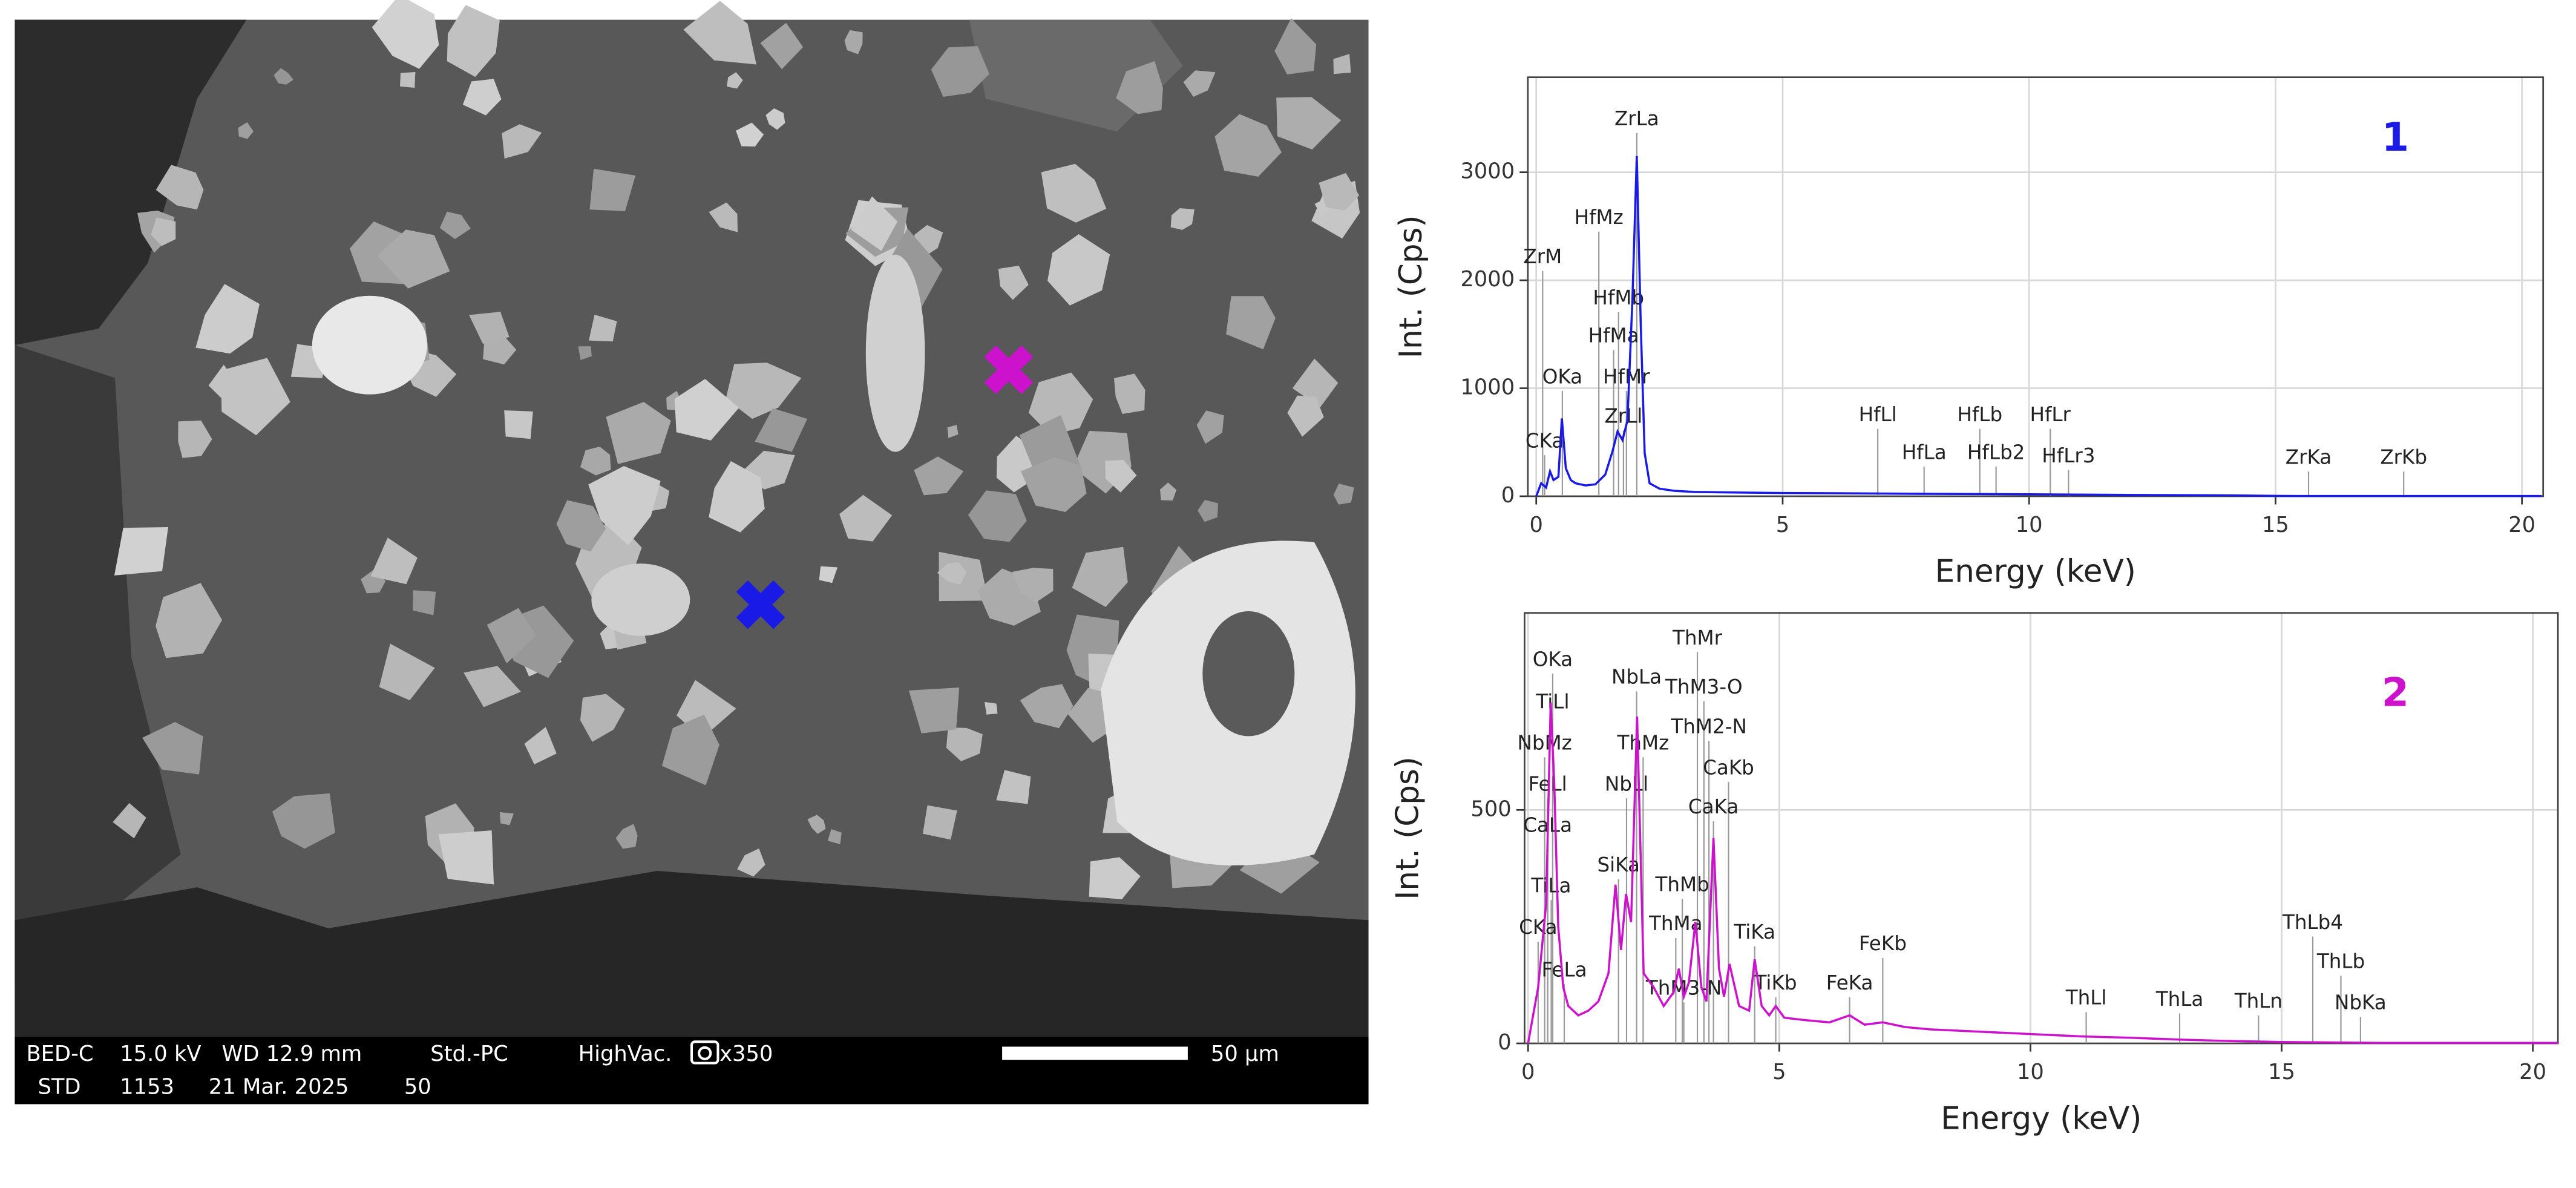  I want to click on peak-label: ThLn, so click(2258, 1000).